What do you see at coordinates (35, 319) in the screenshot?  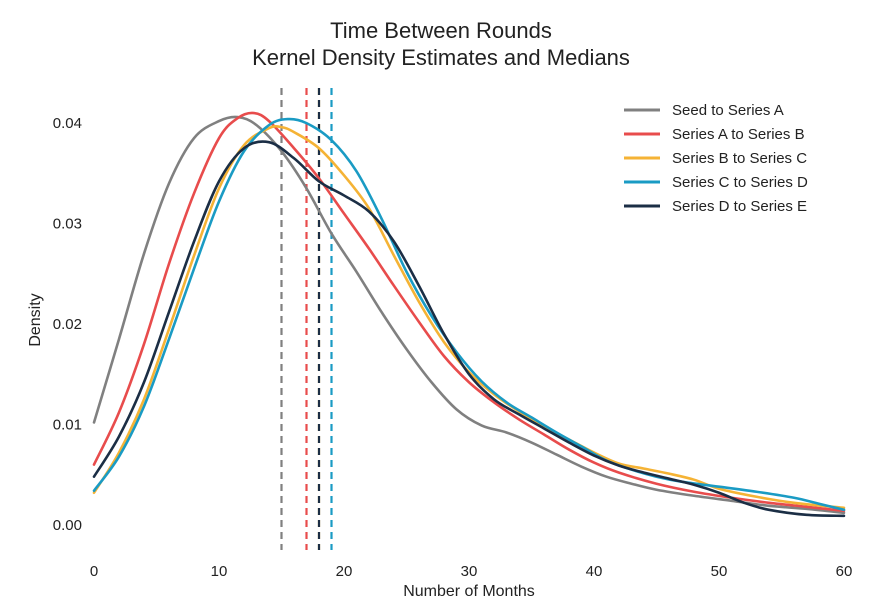 I see `y-axis-label: Density` at bounding box center [35, 319].